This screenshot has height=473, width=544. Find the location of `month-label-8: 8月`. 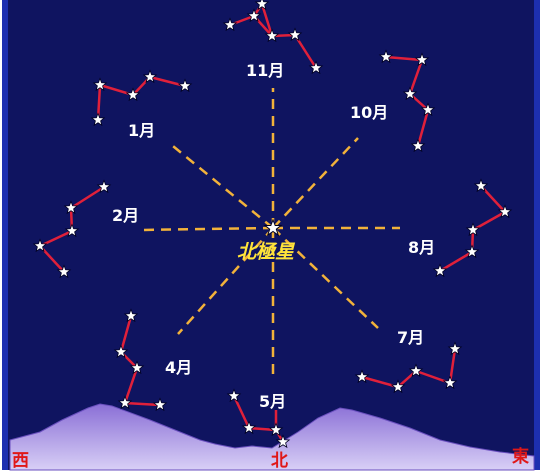

month-label-8: 8月 is located at coordinates (421, 247).